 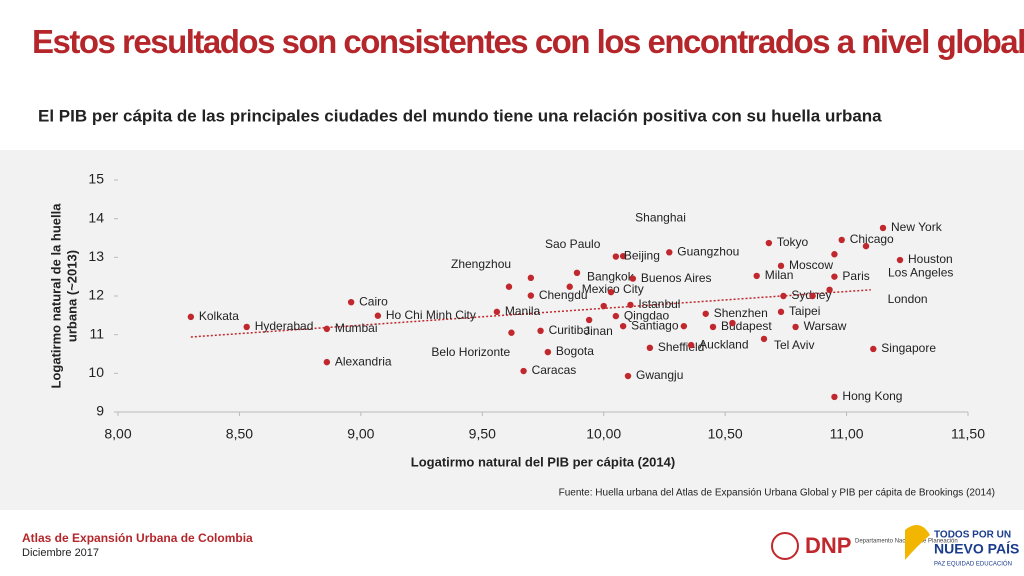 I want to click on y-tick-label: 13, so click(x=96, y=256).